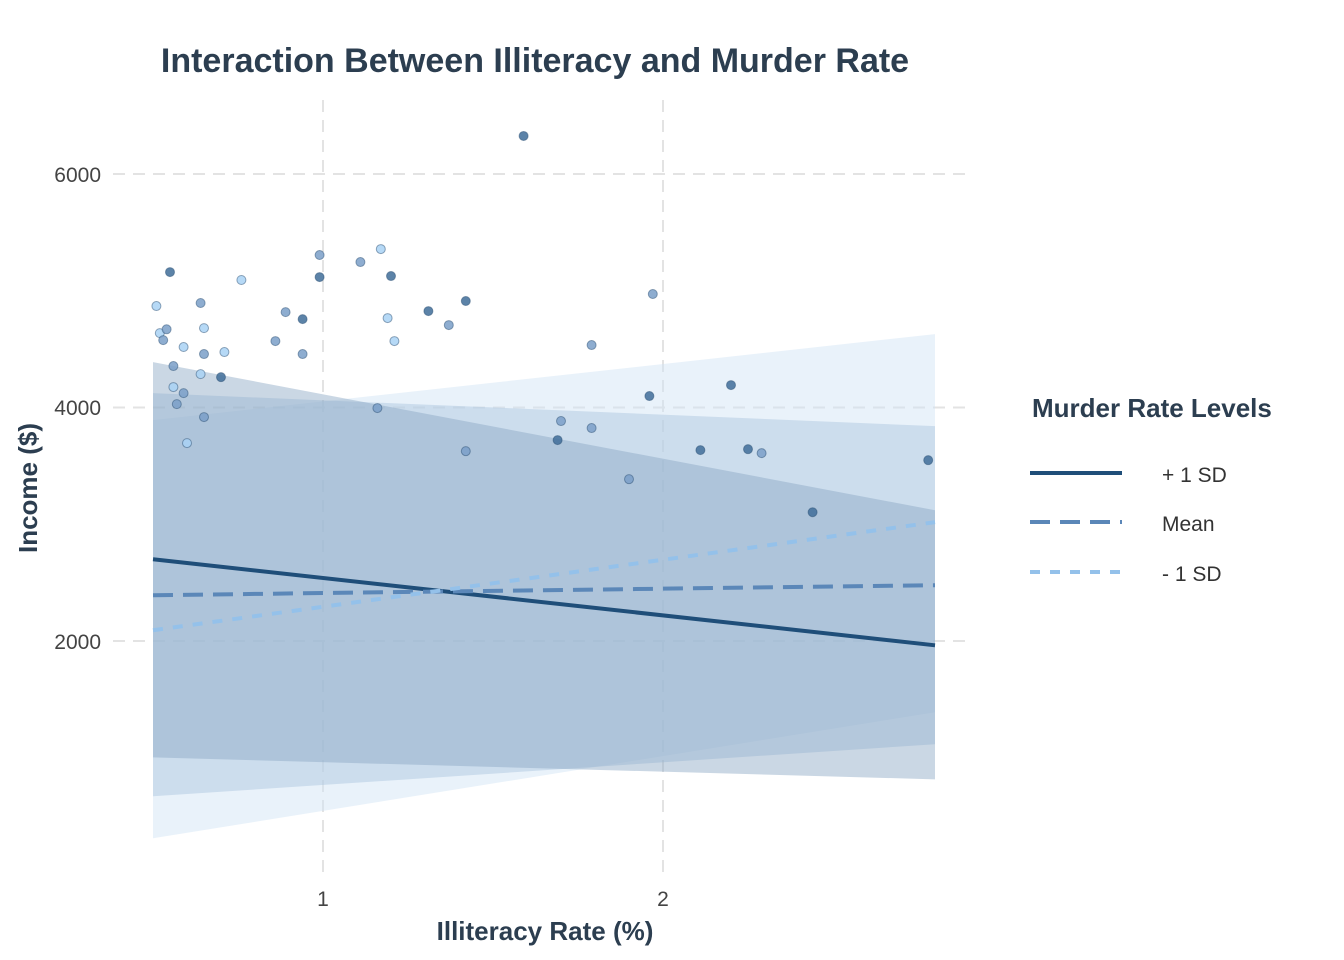  Describe the element at coordinates (77, 175) in the screenshot. I see `y-tick-label: 6000` at that location.